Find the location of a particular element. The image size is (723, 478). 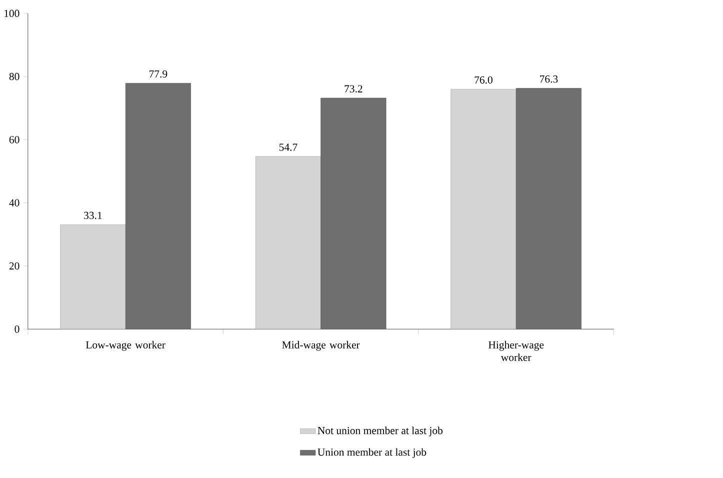

y-tick-label: 40 is located at coordinates (14, 202).